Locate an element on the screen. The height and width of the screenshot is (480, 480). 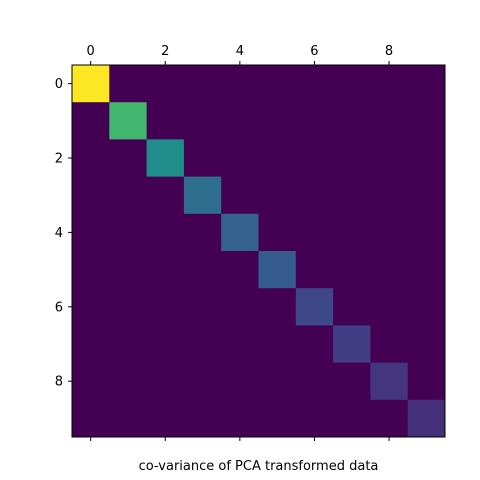
x-tick-label: 6 is located at coordinates (314, 51).